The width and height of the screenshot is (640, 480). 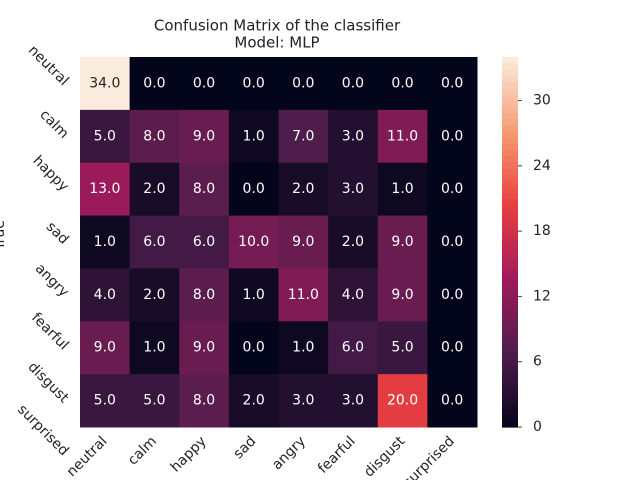 I want to click on cell-label: 20.0, so click(x=402, y=401).